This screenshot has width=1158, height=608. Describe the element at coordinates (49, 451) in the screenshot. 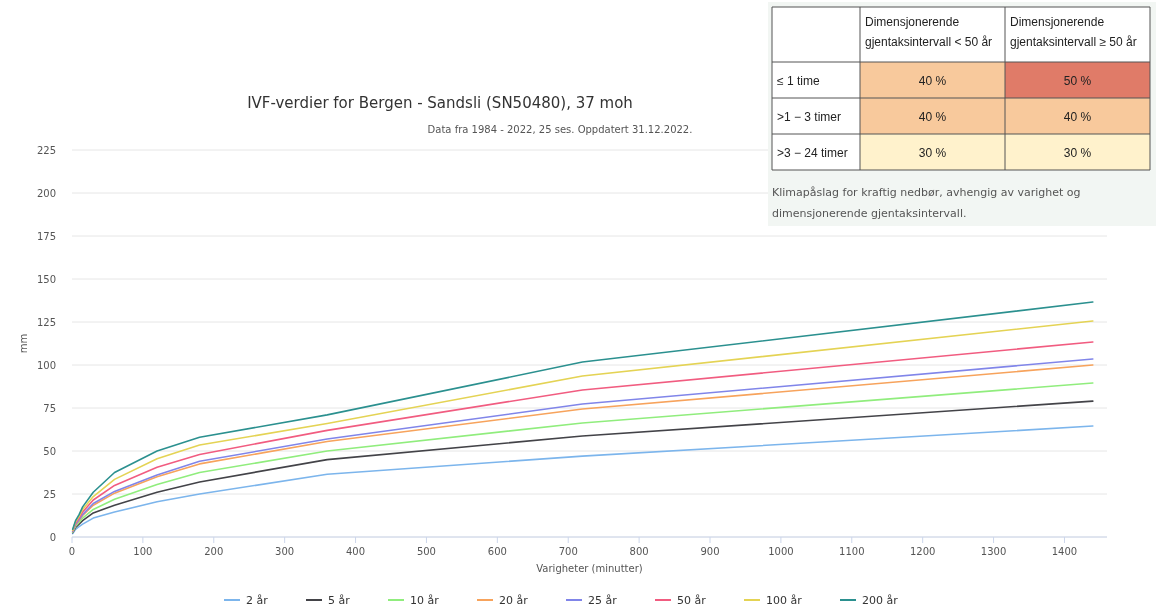

I see `y-tick-label: 50` at that location.